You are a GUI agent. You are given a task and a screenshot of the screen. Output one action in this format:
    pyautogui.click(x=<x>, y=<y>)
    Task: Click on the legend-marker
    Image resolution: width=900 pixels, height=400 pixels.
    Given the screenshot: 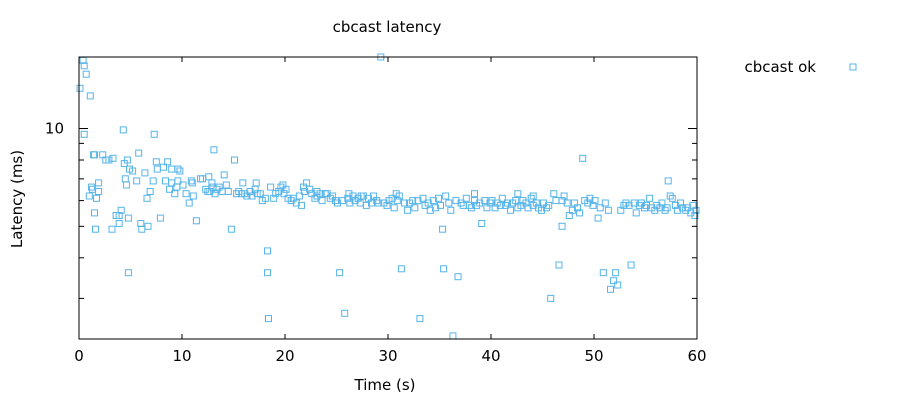 What is the action you would take?
    pyautogui.click(x=853, y=67)
    